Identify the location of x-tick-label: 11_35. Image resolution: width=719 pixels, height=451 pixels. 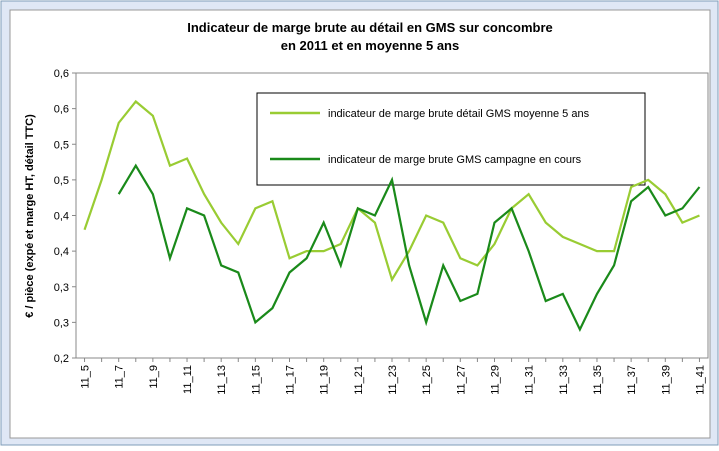
(598, 380).